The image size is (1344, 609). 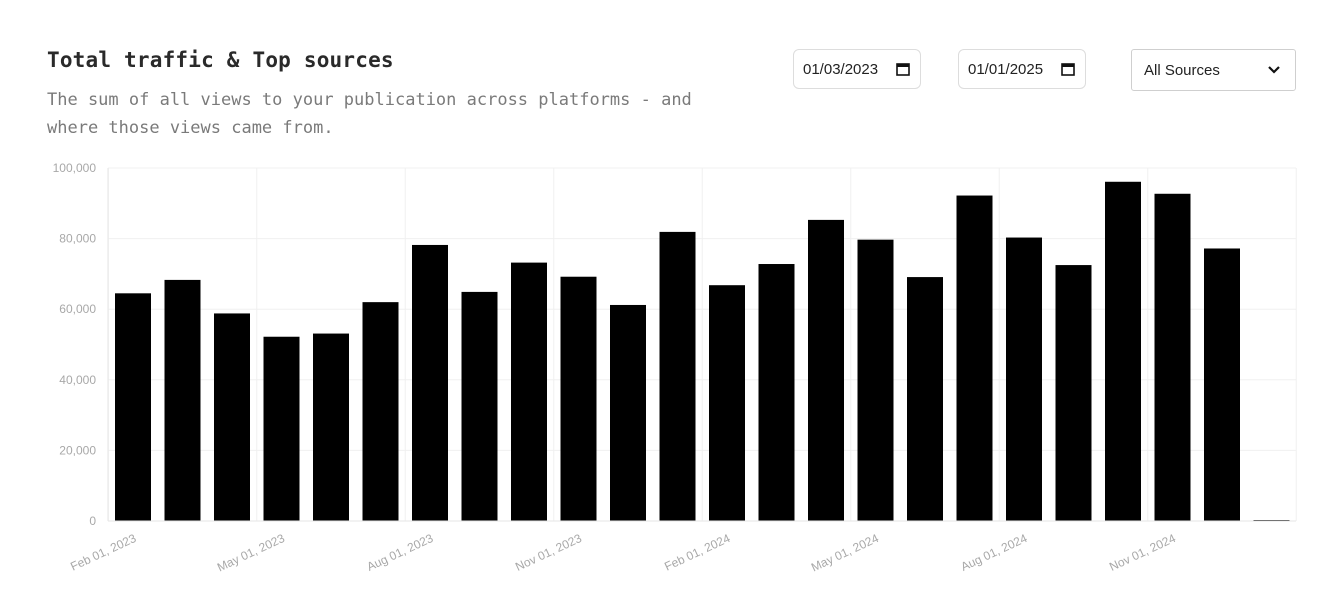 What do you see at coordinates (548, 552) in the screenshot?
I see `x-tick-label: Nov 01, 2023` at bounding box center [548, 552].